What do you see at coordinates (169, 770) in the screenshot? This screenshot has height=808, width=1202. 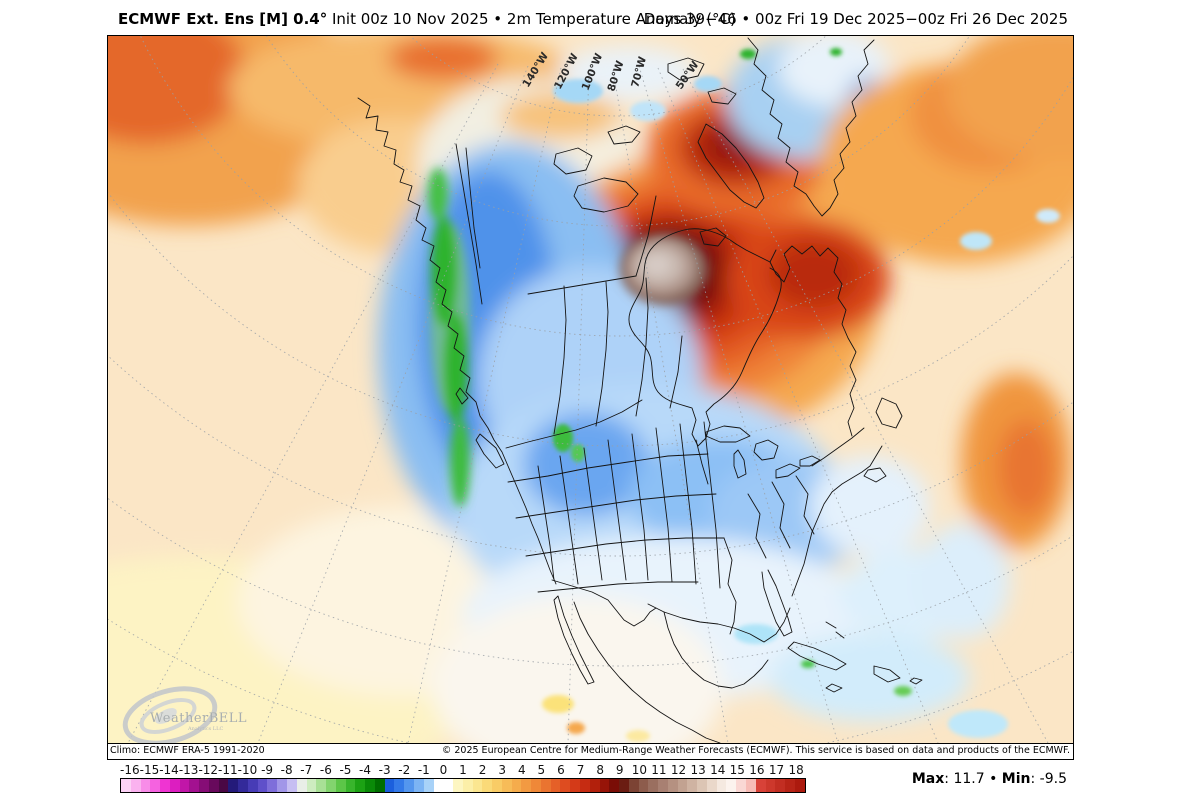 I see `colorbar-tick: -14` at bounding box center [169, 770].